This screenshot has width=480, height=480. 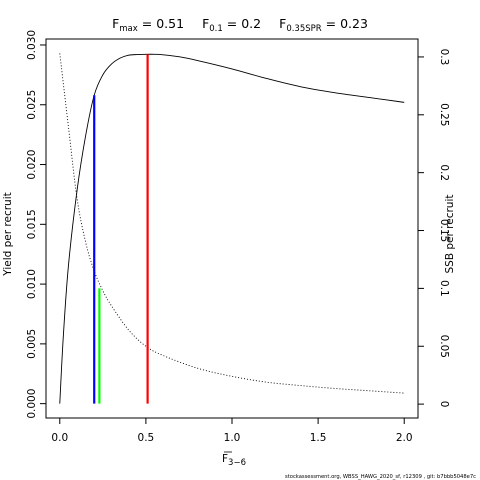 What do you see at coordinates (444, 230) in the screenshot?
I see `y-right-tick-label: 0.15` at bounding box center [444, 230].